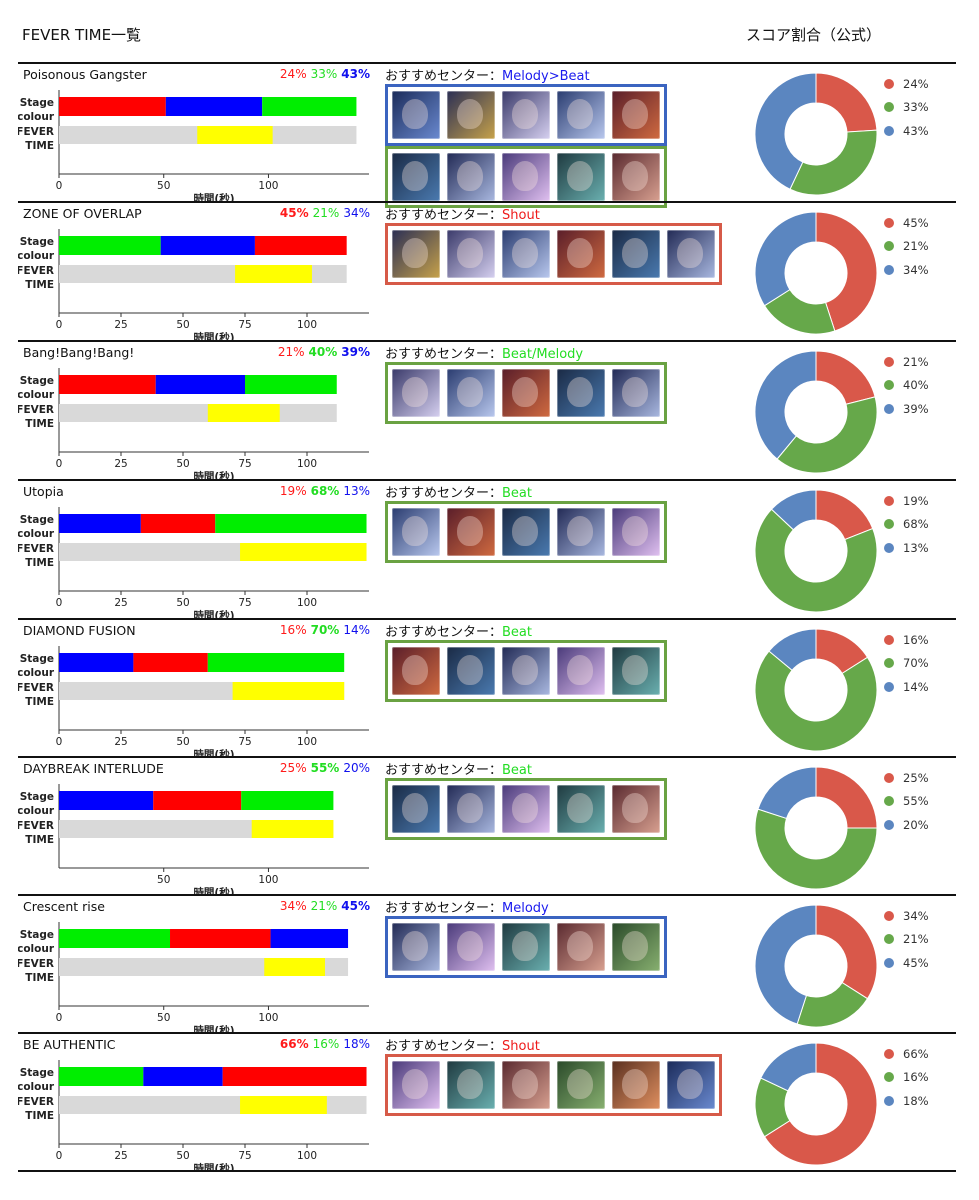 This screenshot has width=979, height=1200. Describe the element at coordinates (487, 1171) in the screenshot. I see `bottom-divider` at that location.